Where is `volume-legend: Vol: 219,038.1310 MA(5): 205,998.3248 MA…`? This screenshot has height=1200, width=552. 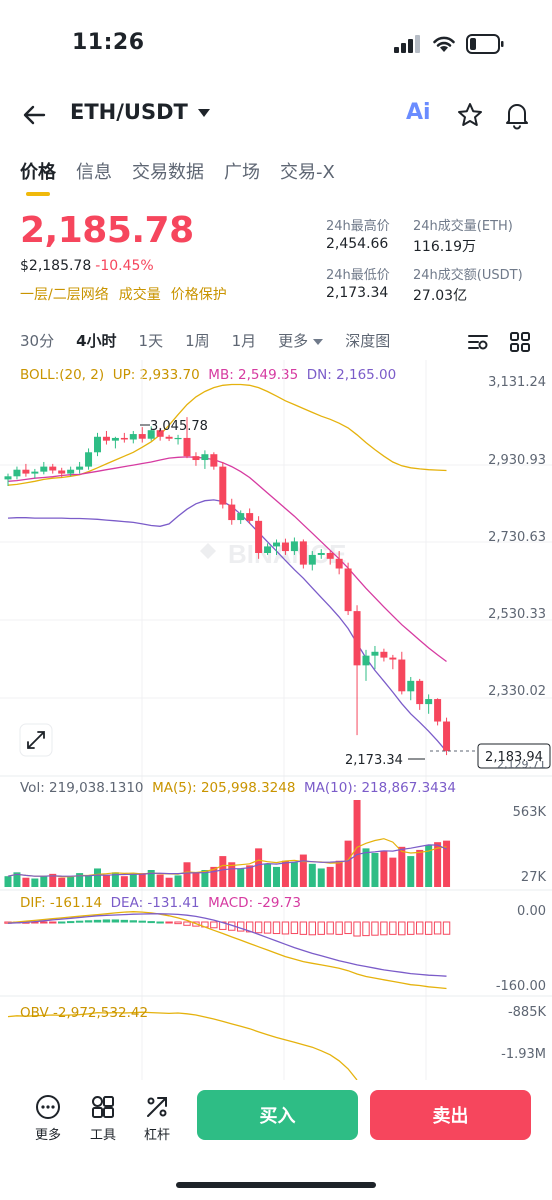
volume-legend: Vol: 219,038.1310 MA(5): 205,998.3248 MA… is located at coordinates (238, 788).